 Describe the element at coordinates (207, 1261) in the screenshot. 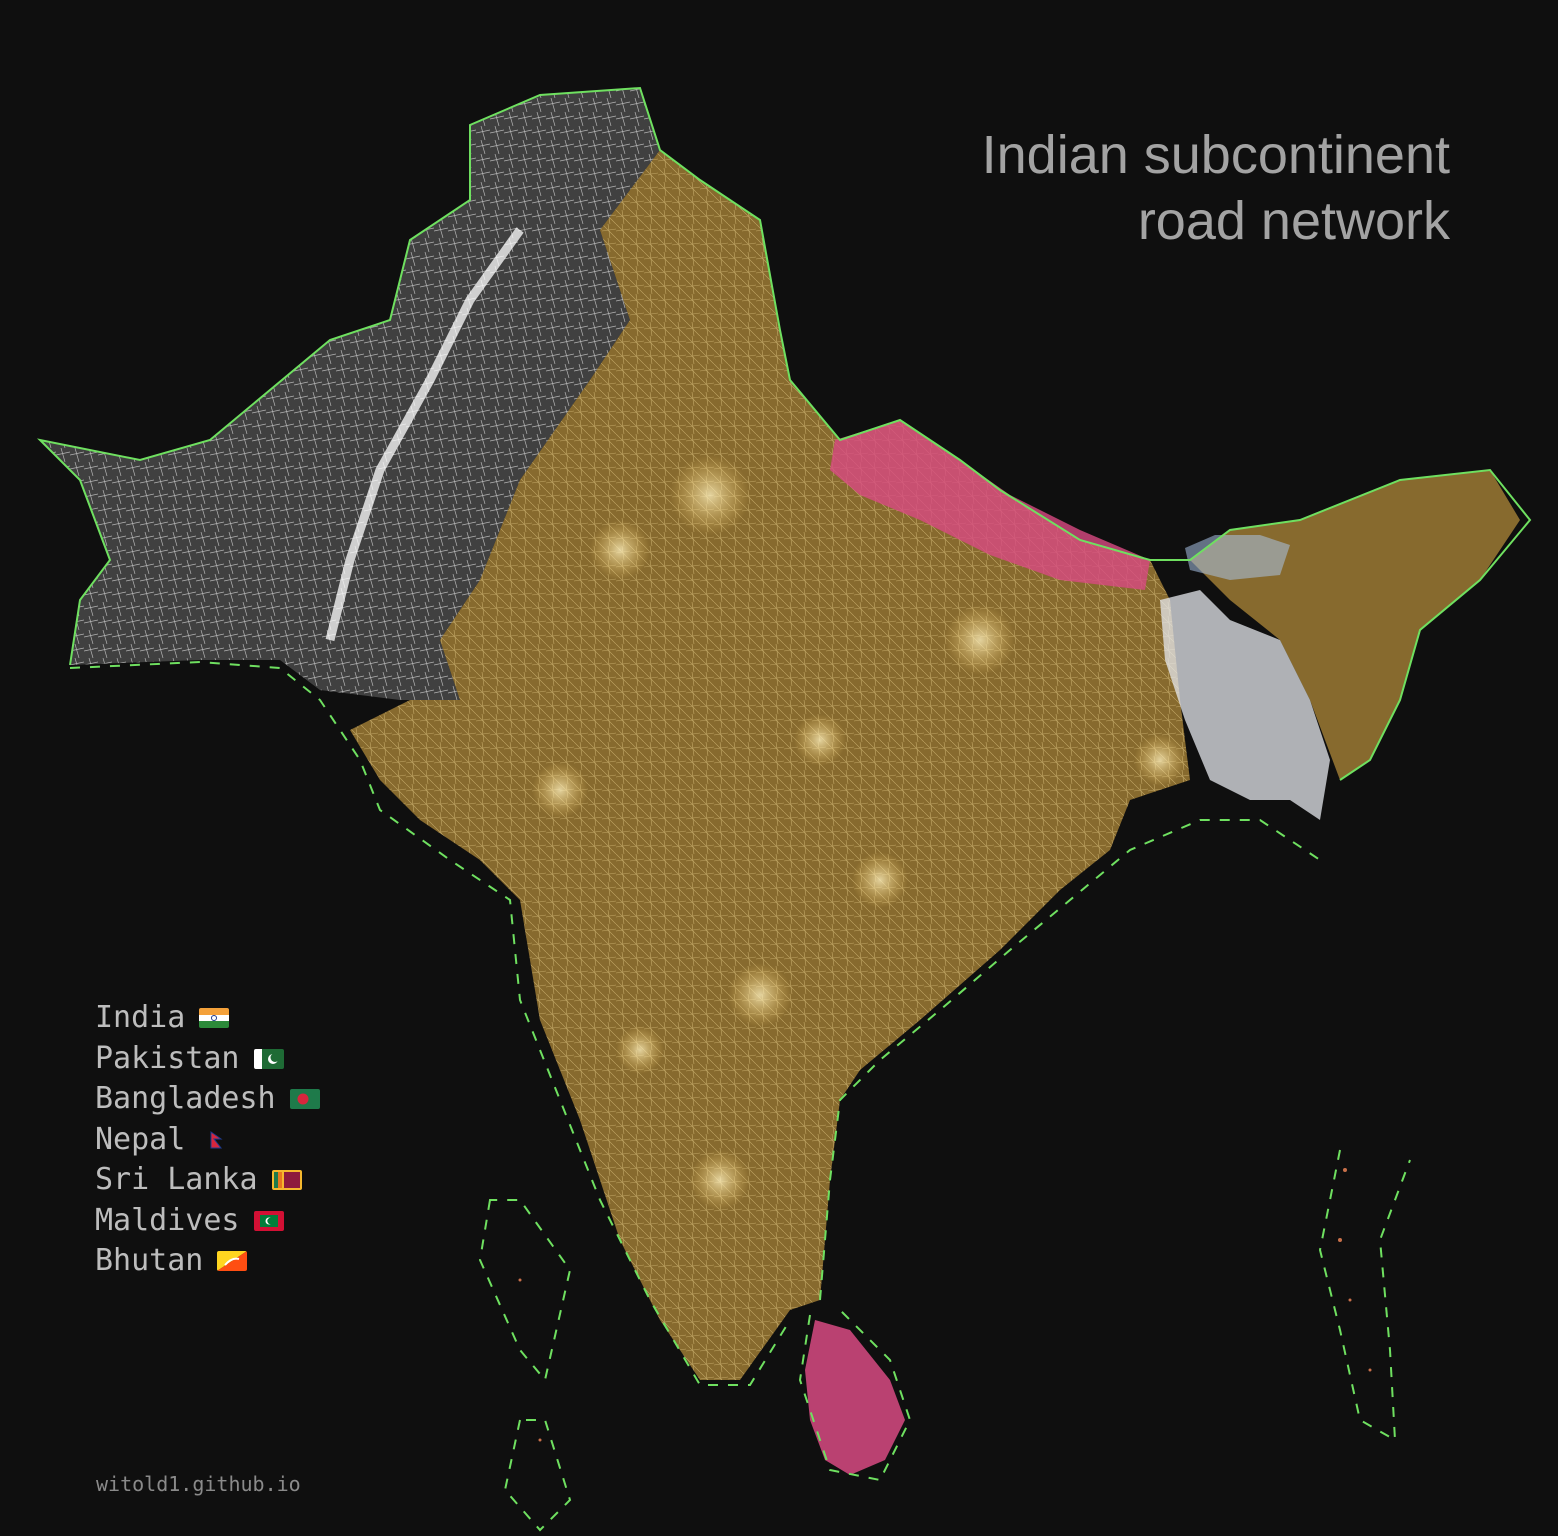

I see `legend-item-bhutan: Bhutan` at that location.